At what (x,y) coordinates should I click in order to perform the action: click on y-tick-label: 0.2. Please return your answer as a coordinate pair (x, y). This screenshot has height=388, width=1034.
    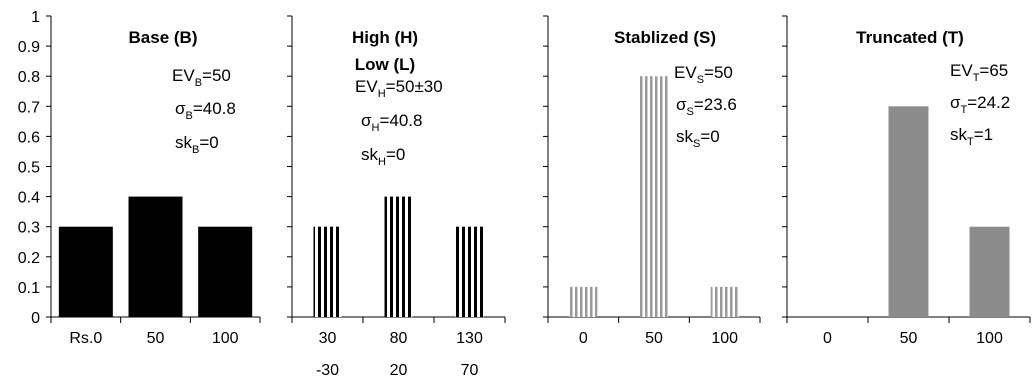
    Looking at the image, I should click on (29, 258).